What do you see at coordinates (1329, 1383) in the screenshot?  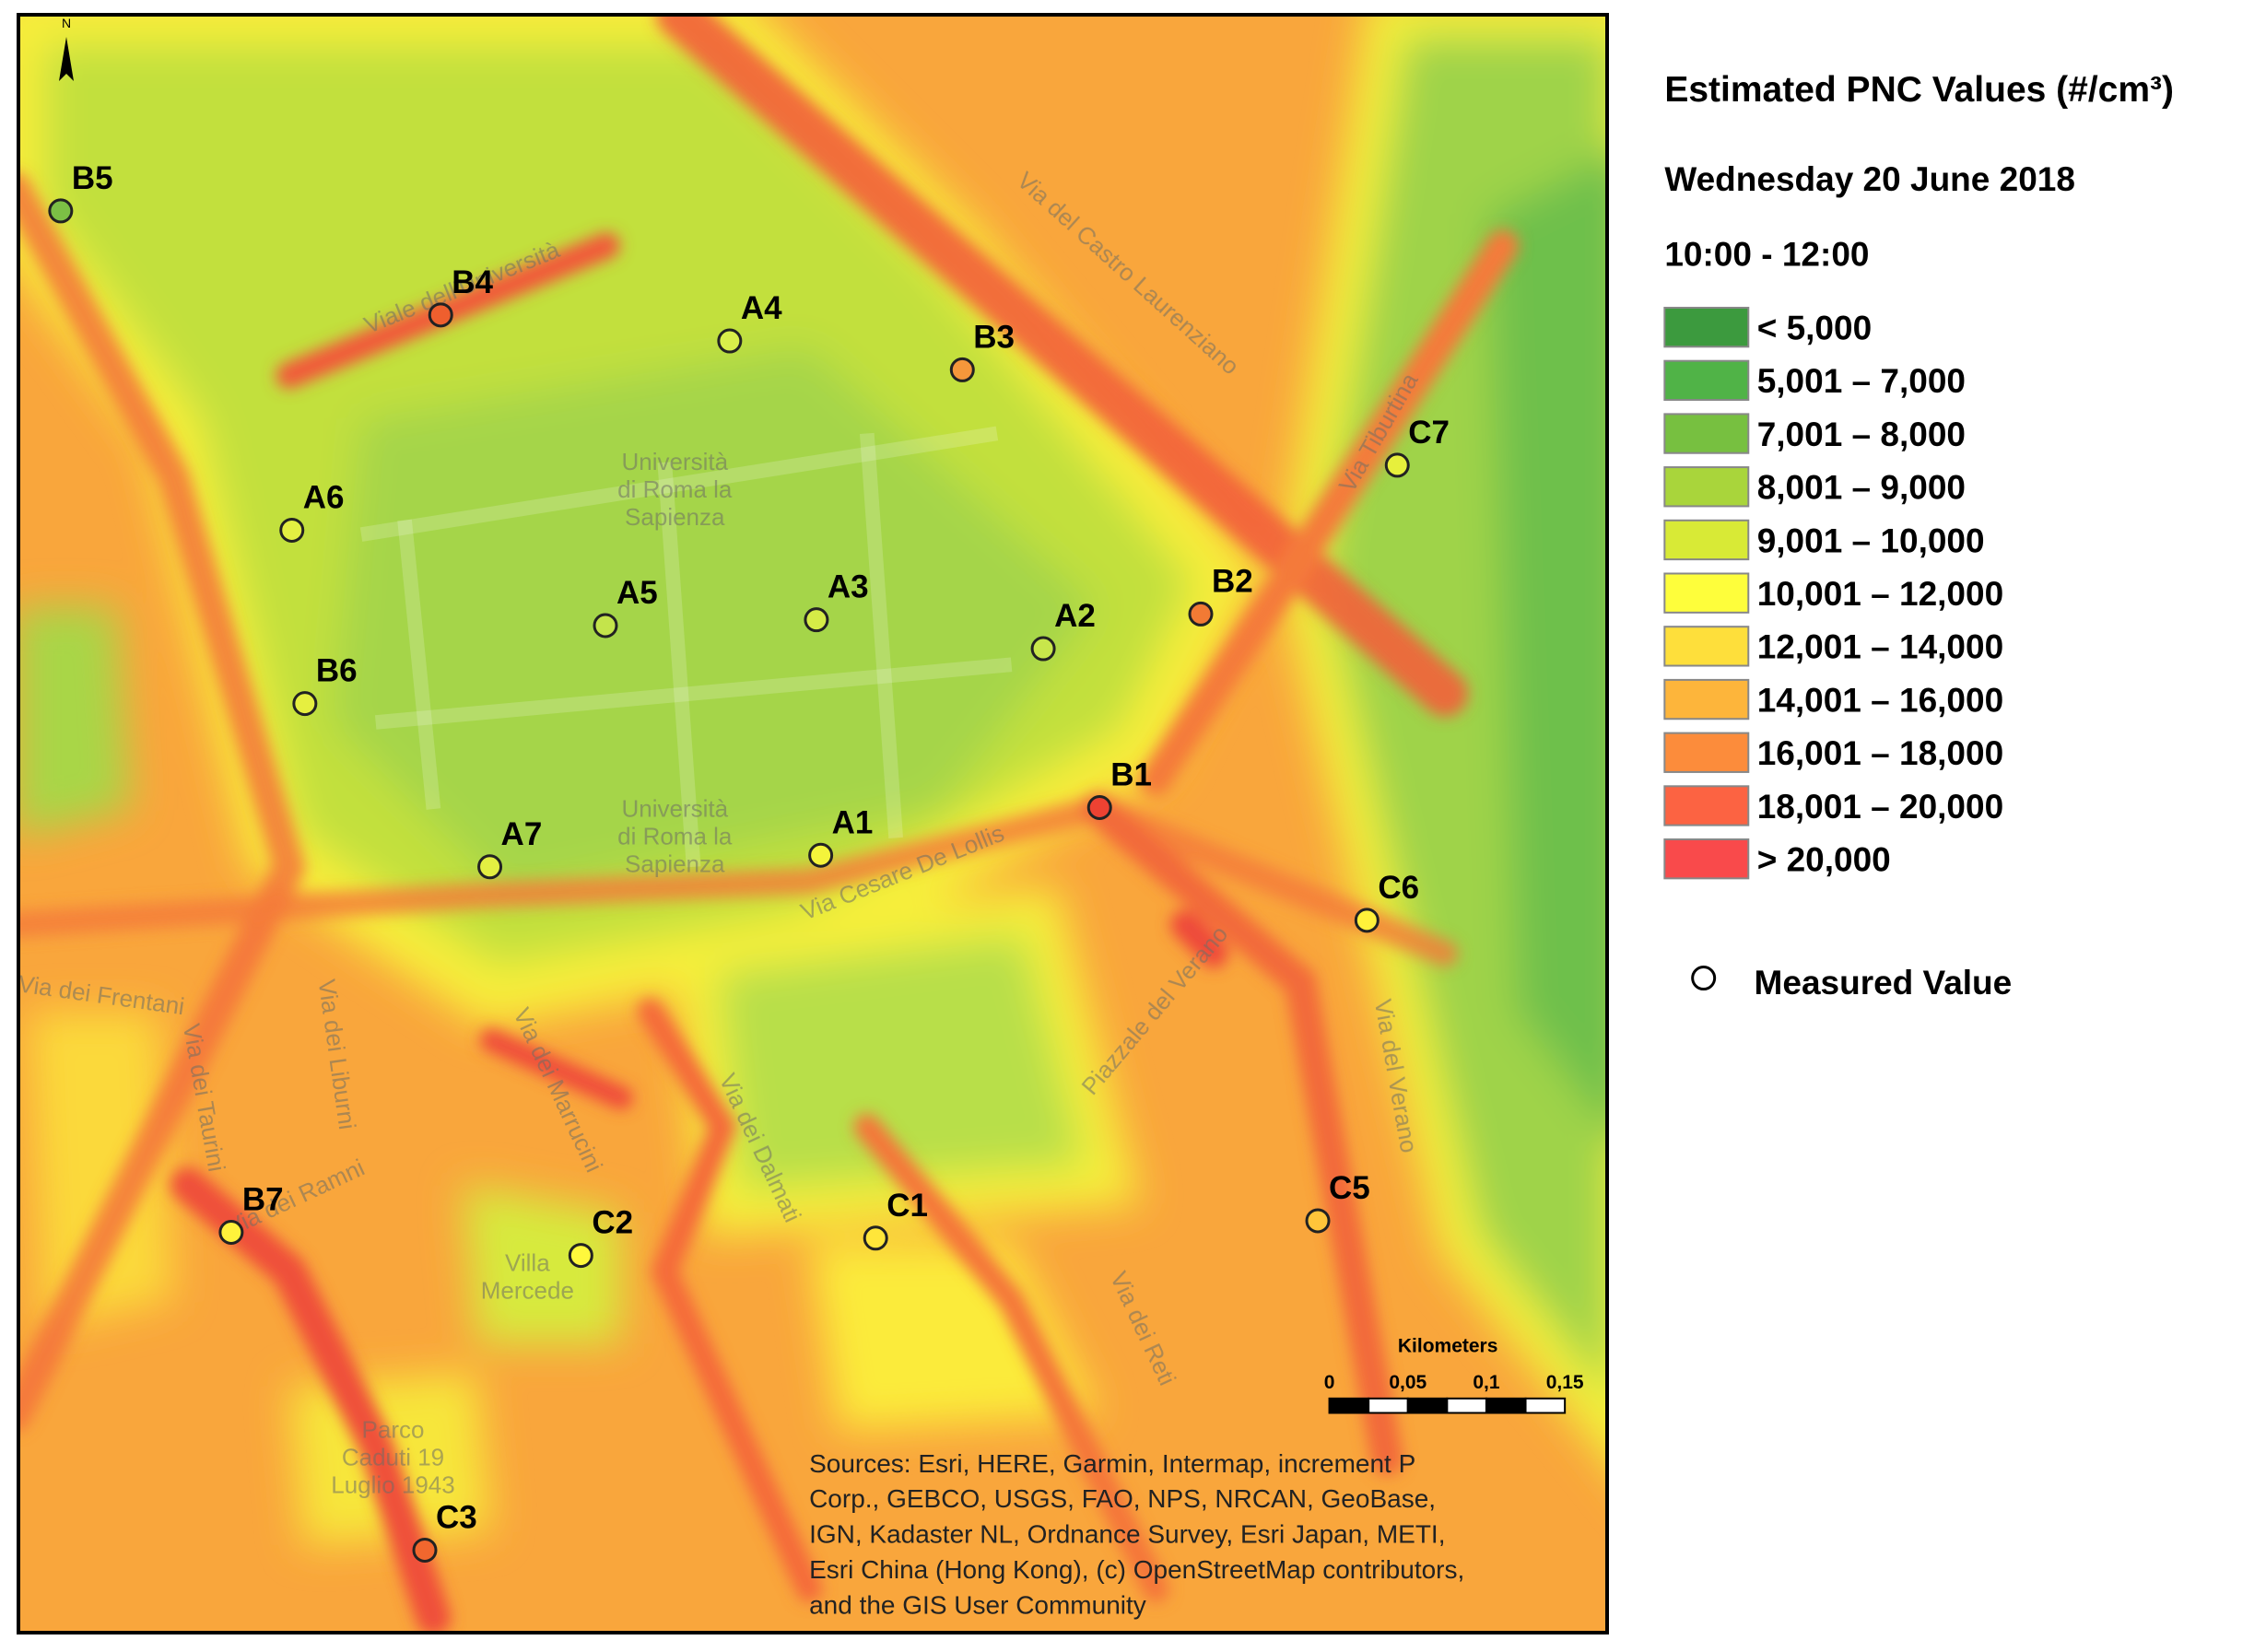 I see `scale-label: 0` at bounding box center [1329, 1383].